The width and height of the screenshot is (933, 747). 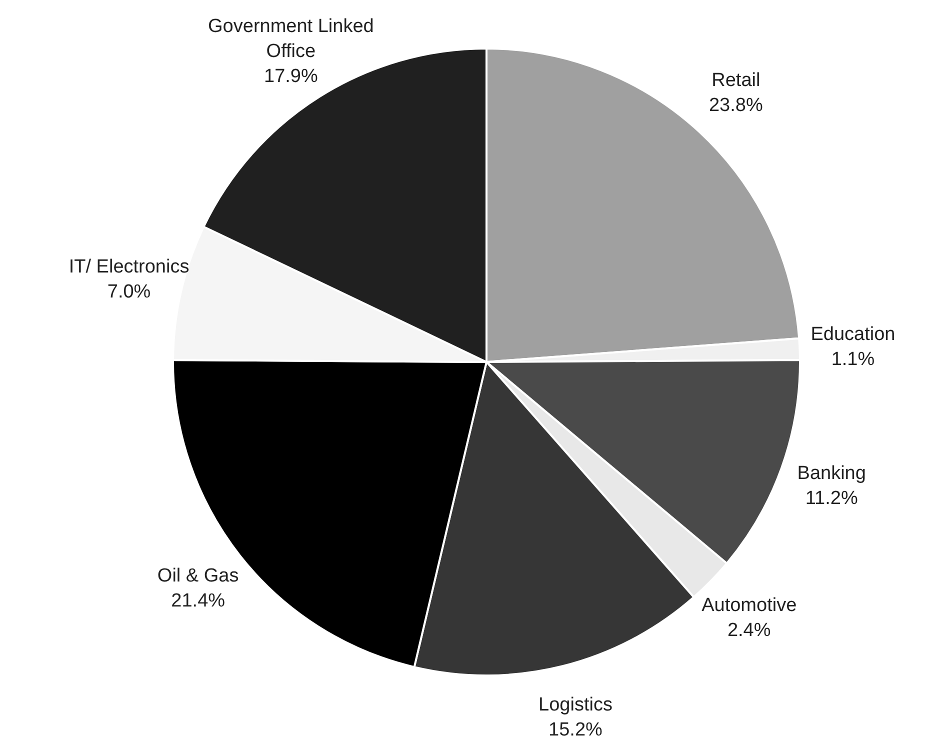 I want to click on slice-label: Government Linked Office, so click(x=291, y=39).